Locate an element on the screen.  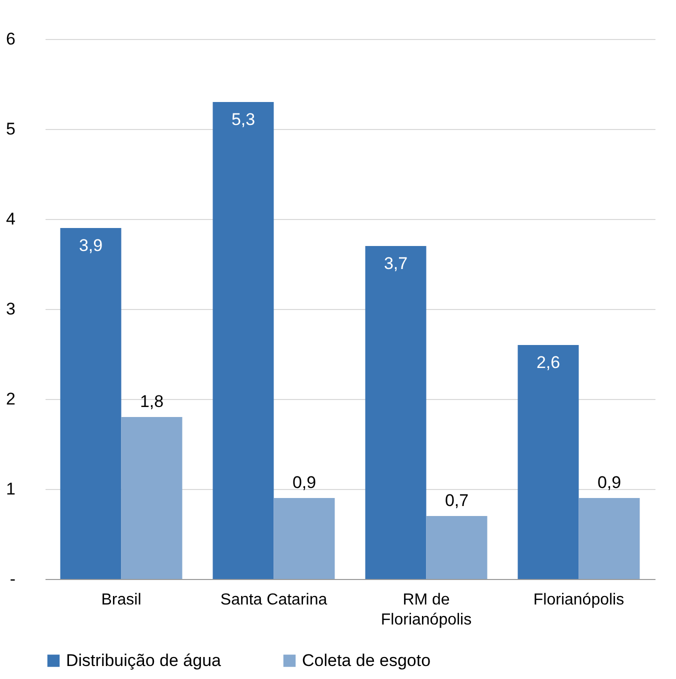
x-tick-label: Santa Catarina is located at coordinates (274, 600).